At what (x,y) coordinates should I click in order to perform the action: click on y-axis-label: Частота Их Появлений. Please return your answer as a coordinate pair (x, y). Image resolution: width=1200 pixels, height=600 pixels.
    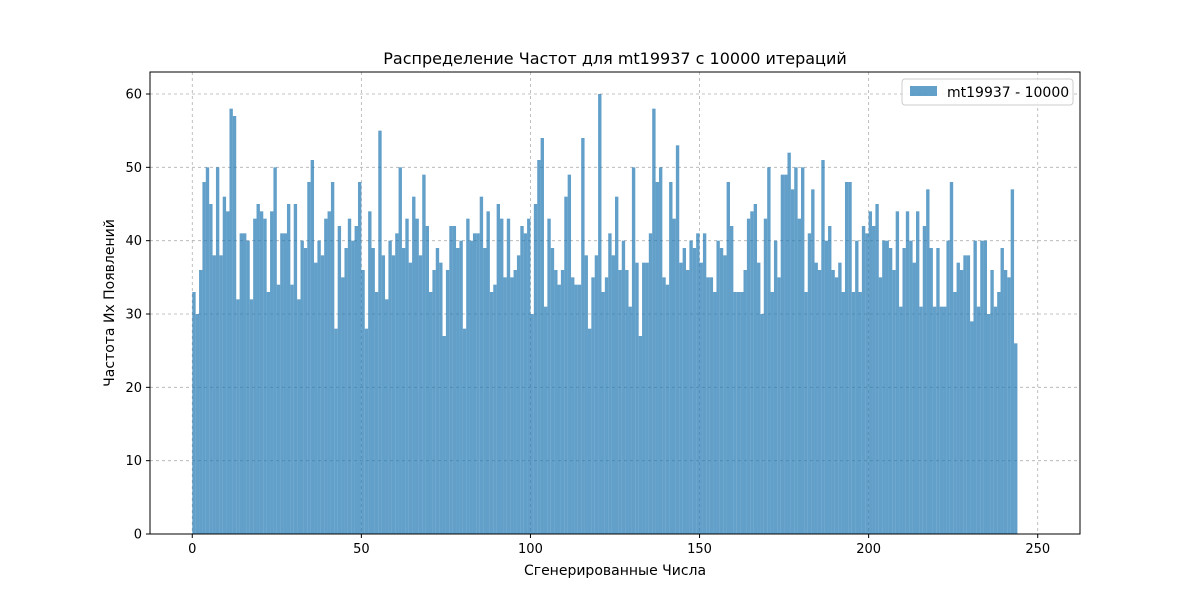
    Looking at the image, I should click on (110, 303).